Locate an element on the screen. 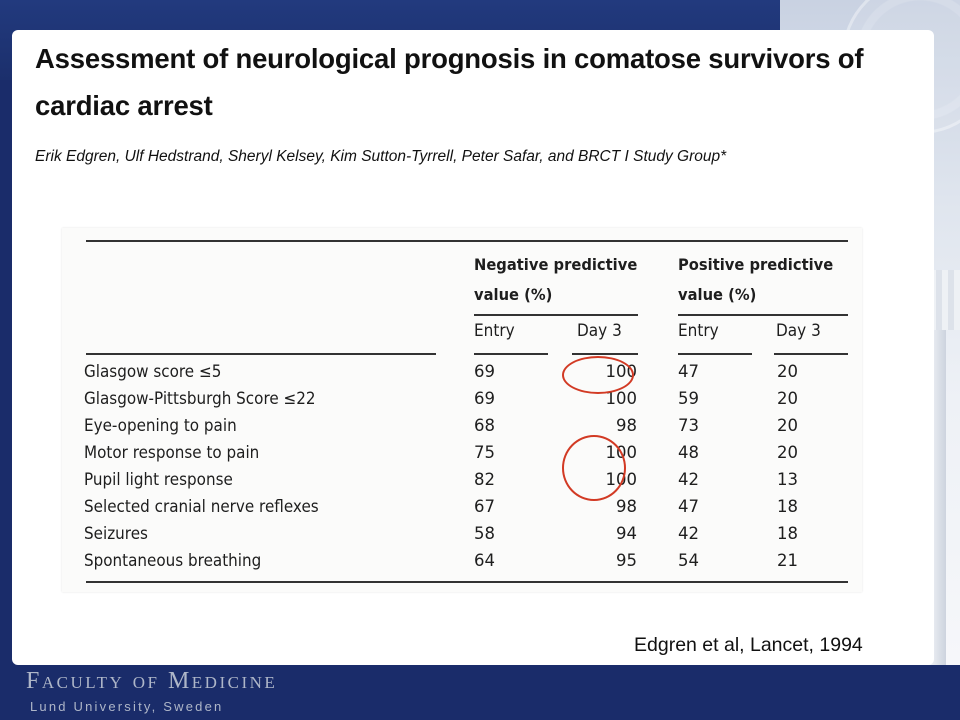  table-row: Motor response to pain 75 100 48 20 is located at coordinates (469, 452).